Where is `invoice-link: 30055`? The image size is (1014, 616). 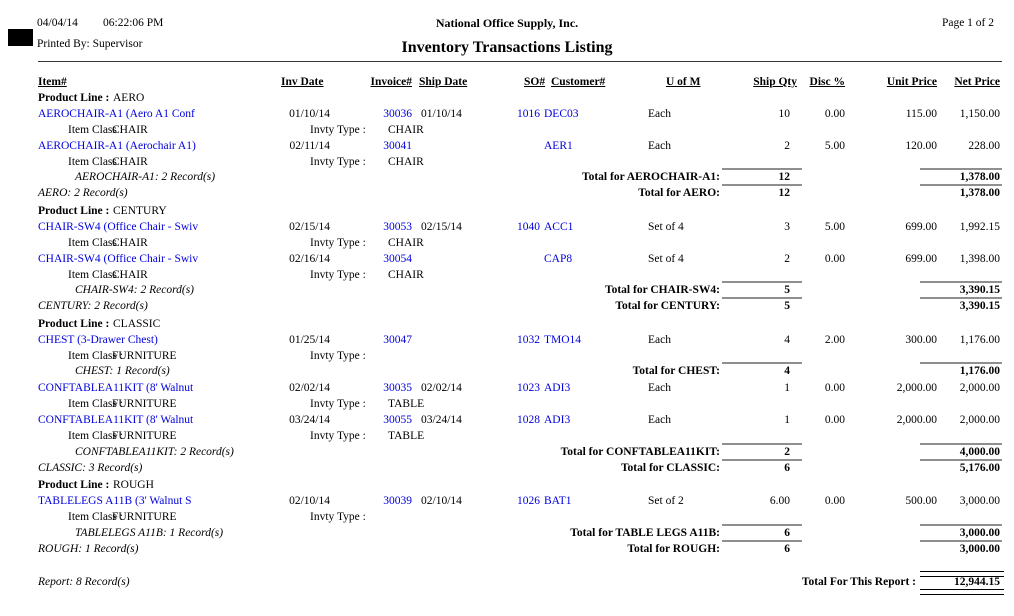
invoice-link: 30055 is located at coordinates (397, 420).